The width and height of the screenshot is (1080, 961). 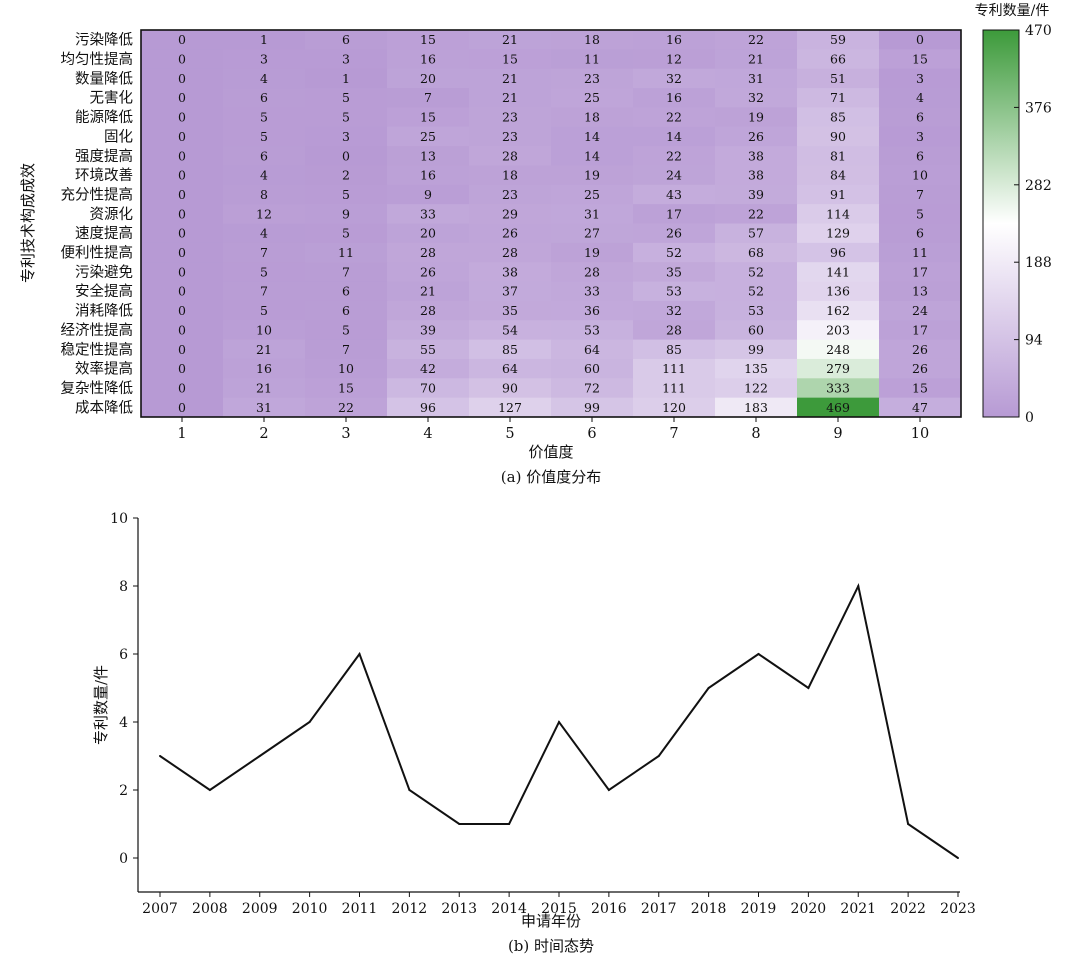 I want to click on heatmap-cell-value: 1, so click(x=346, y=78).